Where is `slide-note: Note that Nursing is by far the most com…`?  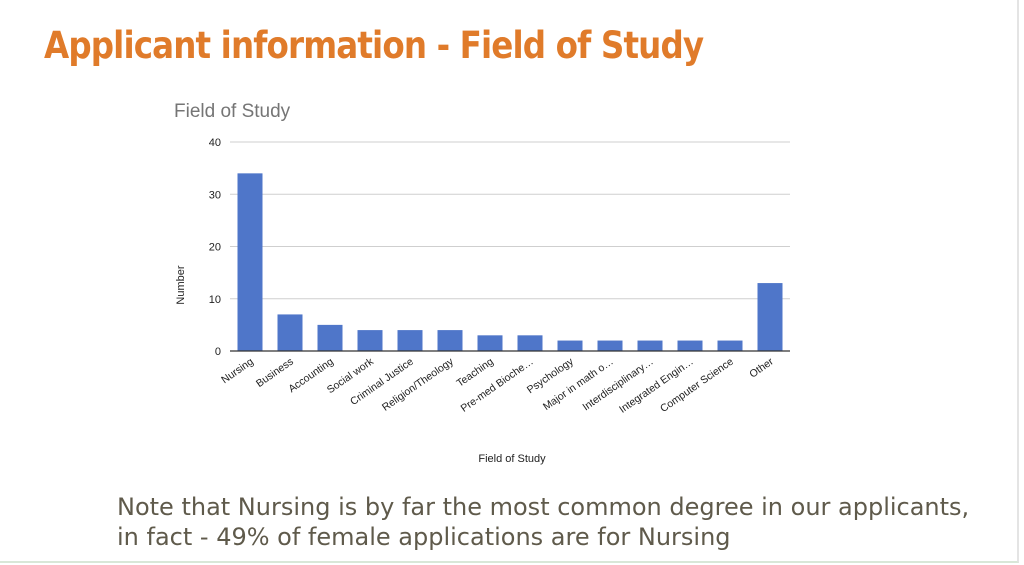 slide-note: Note that Nursing is by far the most com… is located at coordinates (543, 522).